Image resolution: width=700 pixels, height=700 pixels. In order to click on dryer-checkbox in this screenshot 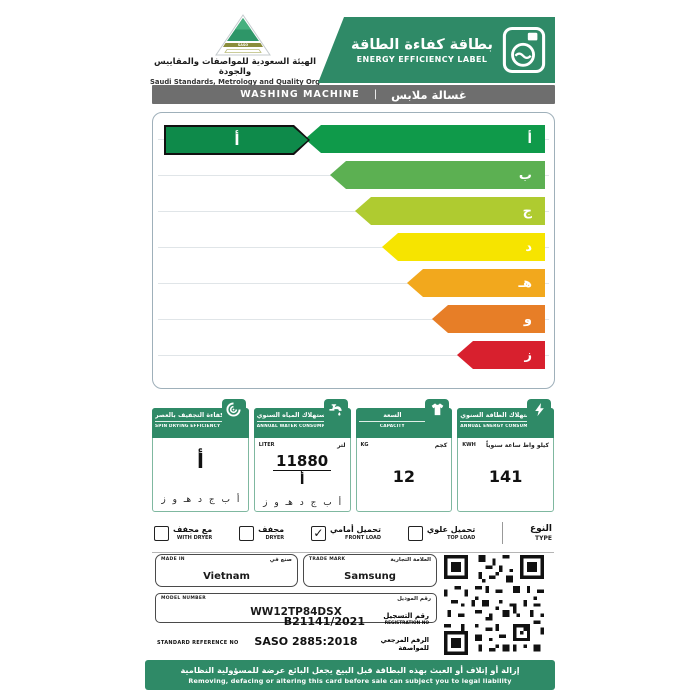, I will do `click(247, 533)`.